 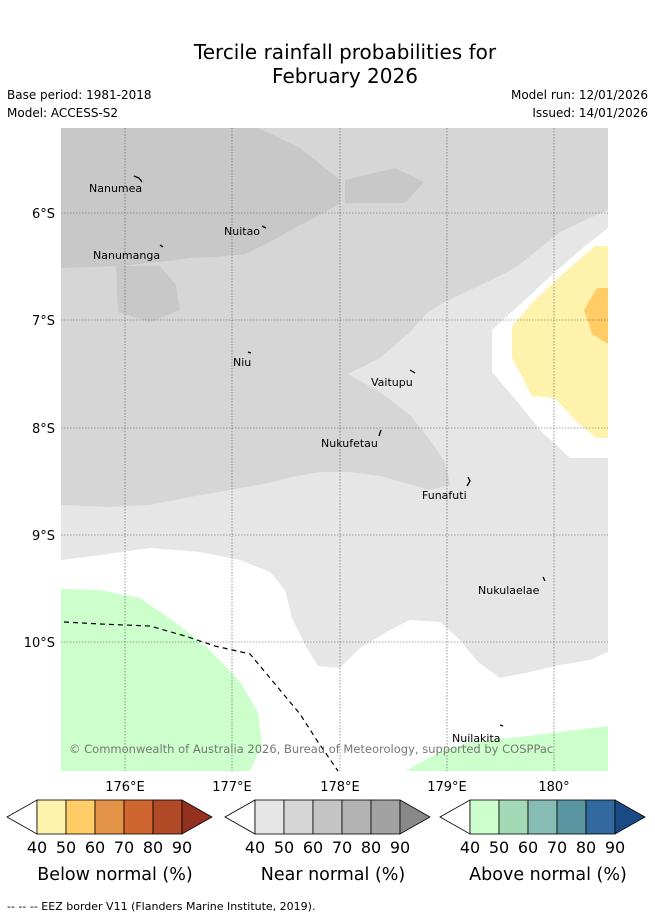 I want to click on colorbar-below-normal: 40 50 60 70 80 90 Below normal (%), so click(x=109, y=842).